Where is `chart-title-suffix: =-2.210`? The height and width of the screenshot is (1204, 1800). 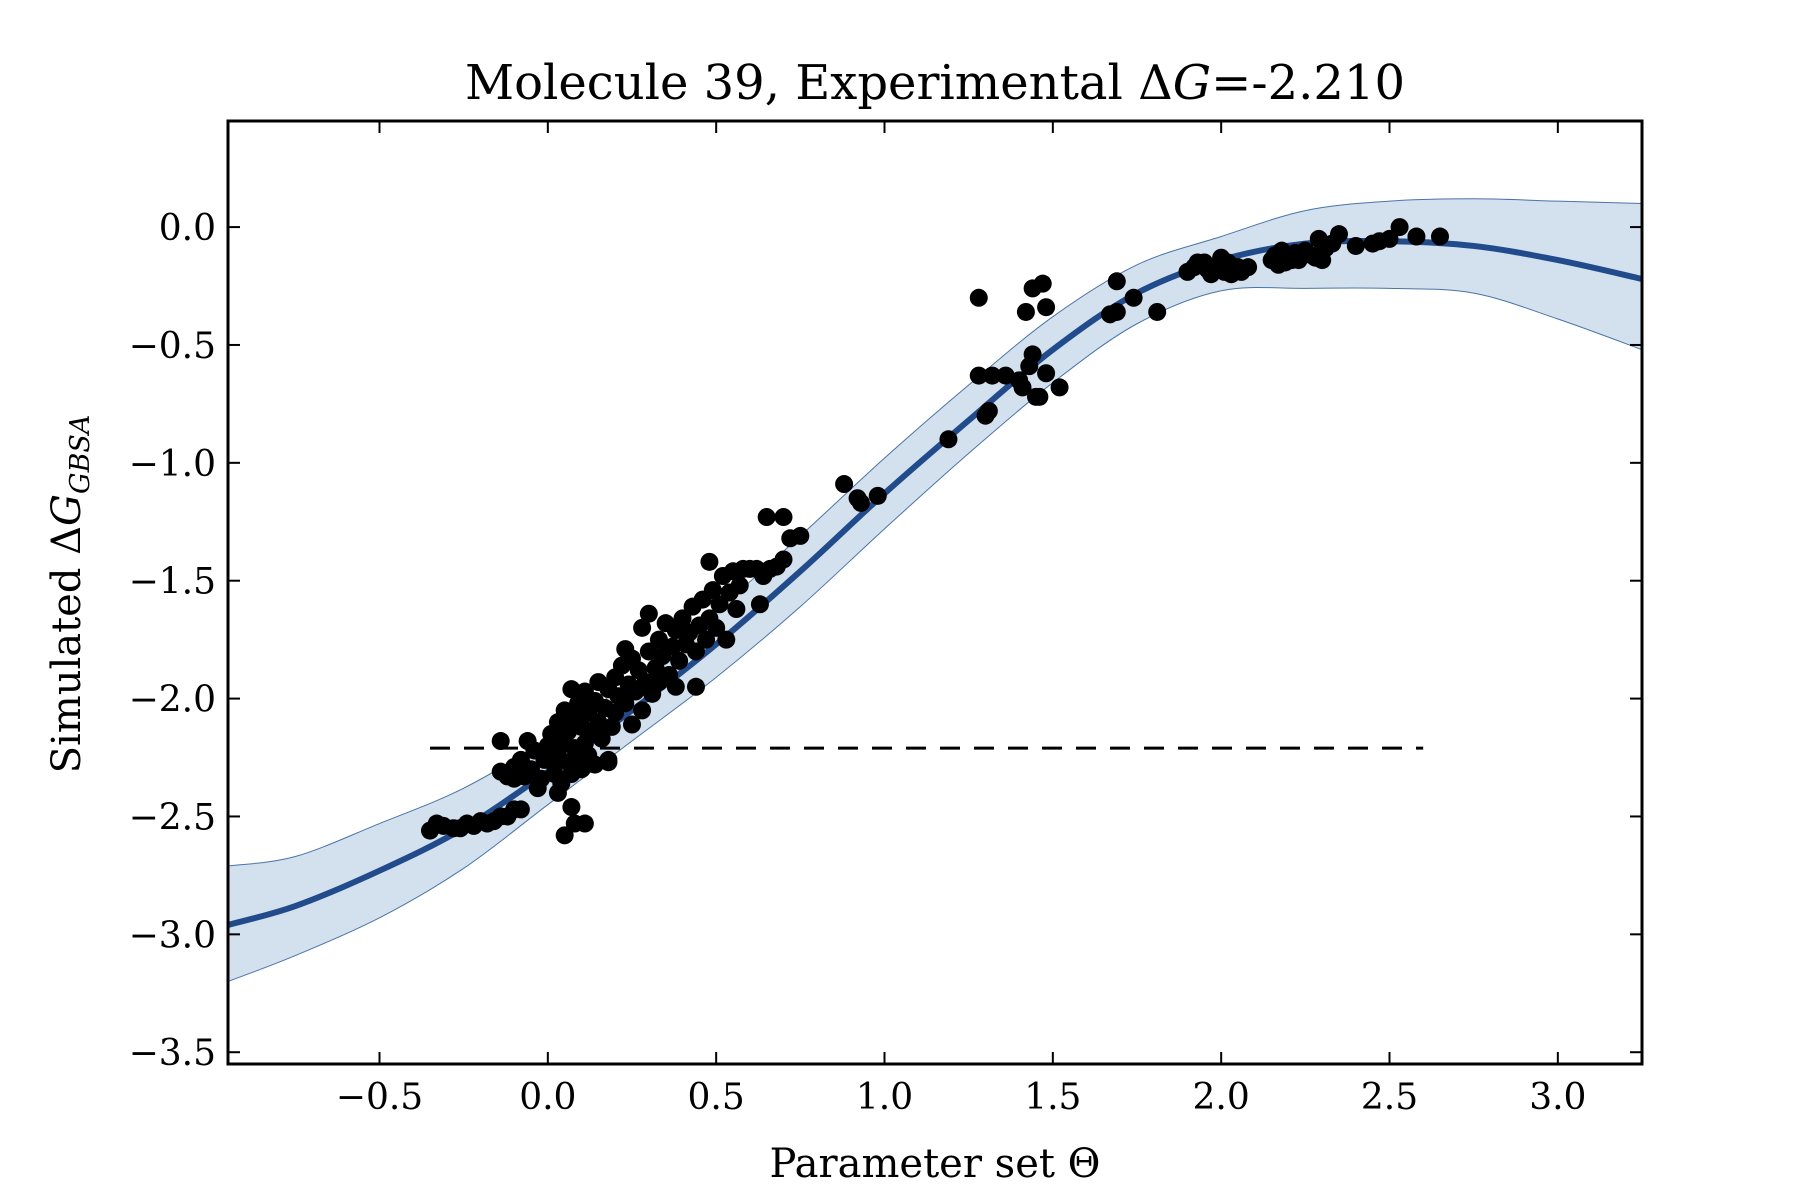
chart-title-suffix: =-2.210 is located at coordinates (1308, 83).